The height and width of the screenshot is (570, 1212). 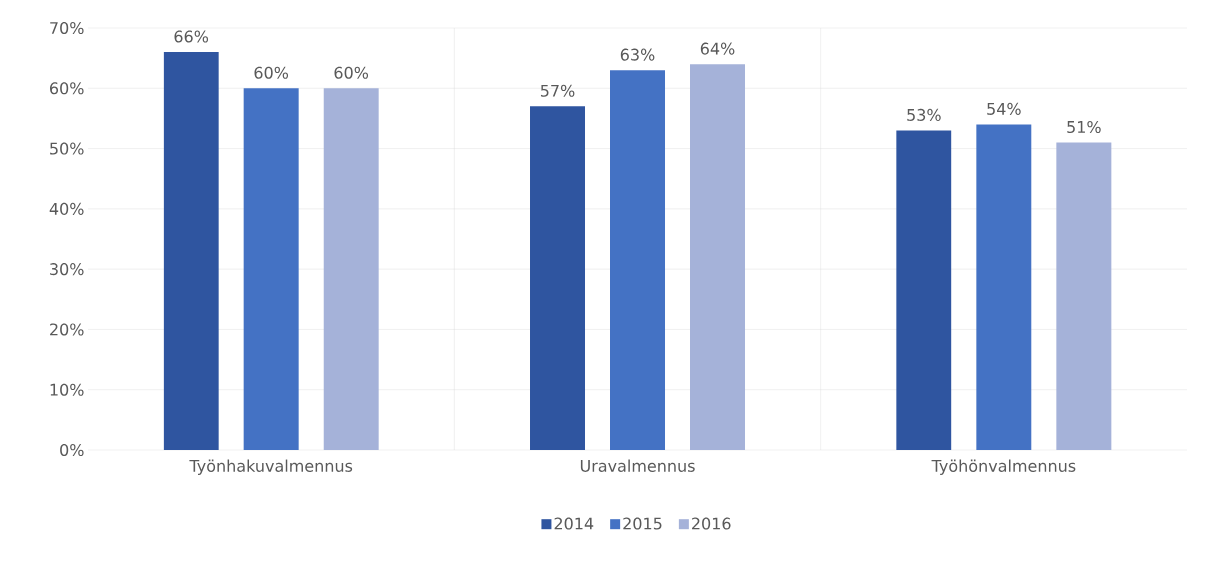 What do you see at coordinates (717, 48) in the screenshot?
I see `data-label: 64%` at bounding box center [717, 48].